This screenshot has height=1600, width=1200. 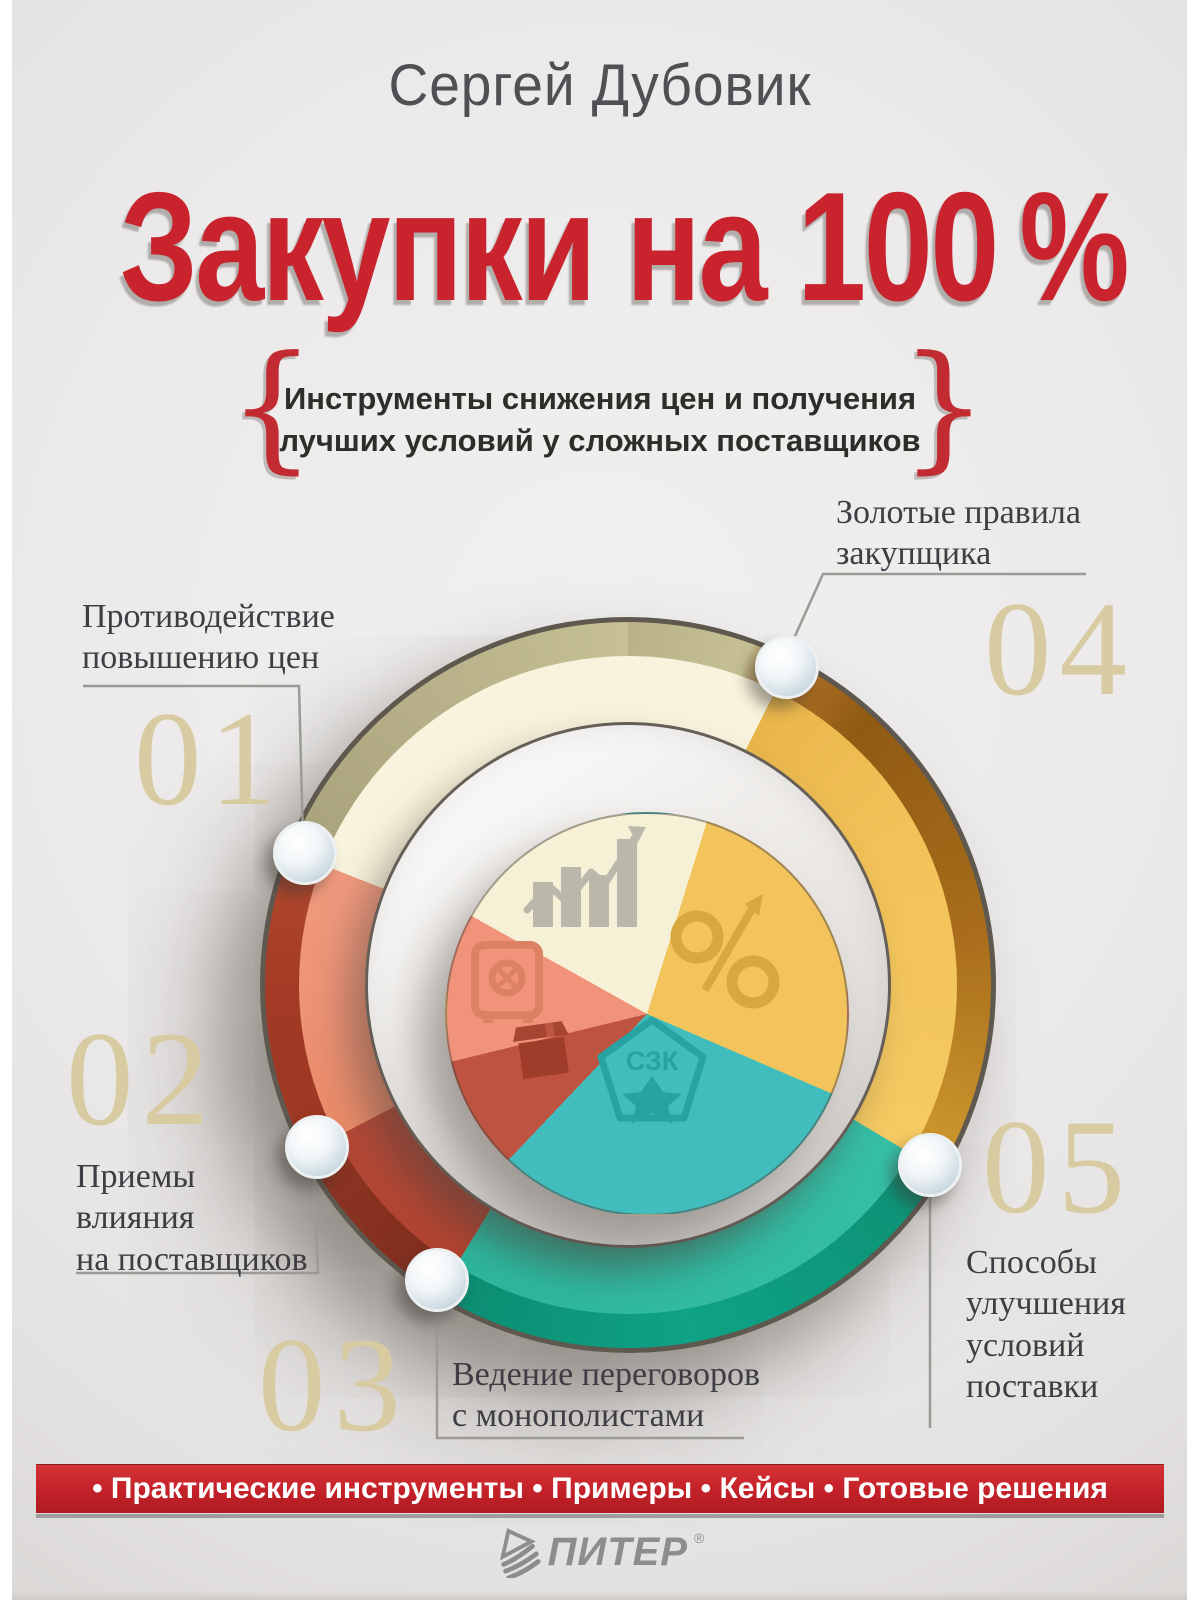 What do you see at coordinates (625, 246) in the screenshot?
I see `book-title: Закупки на 100 %` at bounding box center [625, 246].